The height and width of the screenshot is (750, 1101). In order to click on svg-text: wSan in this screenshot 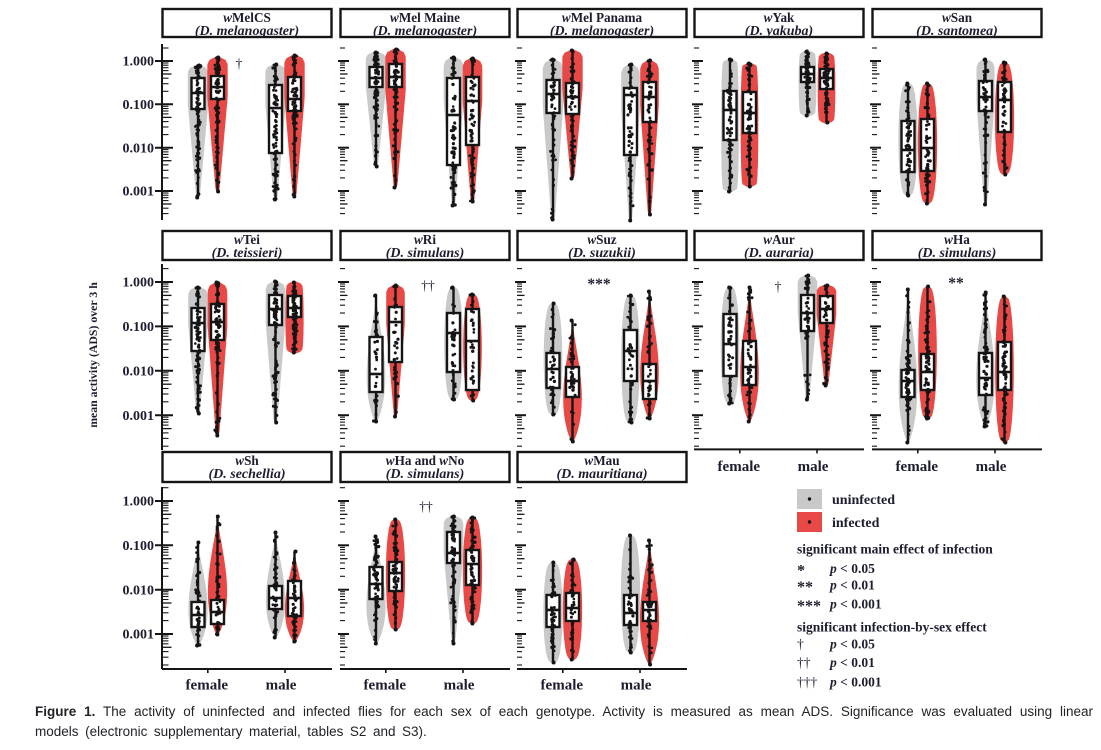, I will do `click(957, 17)`.